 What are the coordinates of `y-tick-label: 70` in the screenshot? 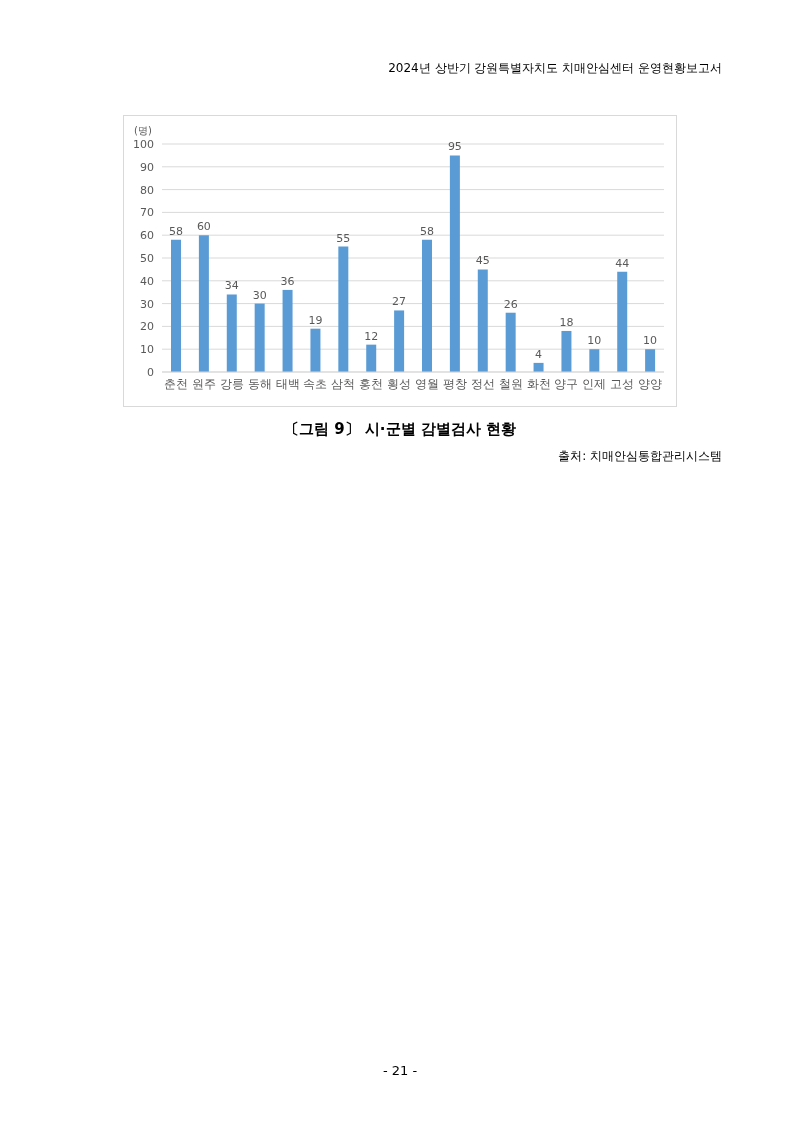 It's located at (147, 213).